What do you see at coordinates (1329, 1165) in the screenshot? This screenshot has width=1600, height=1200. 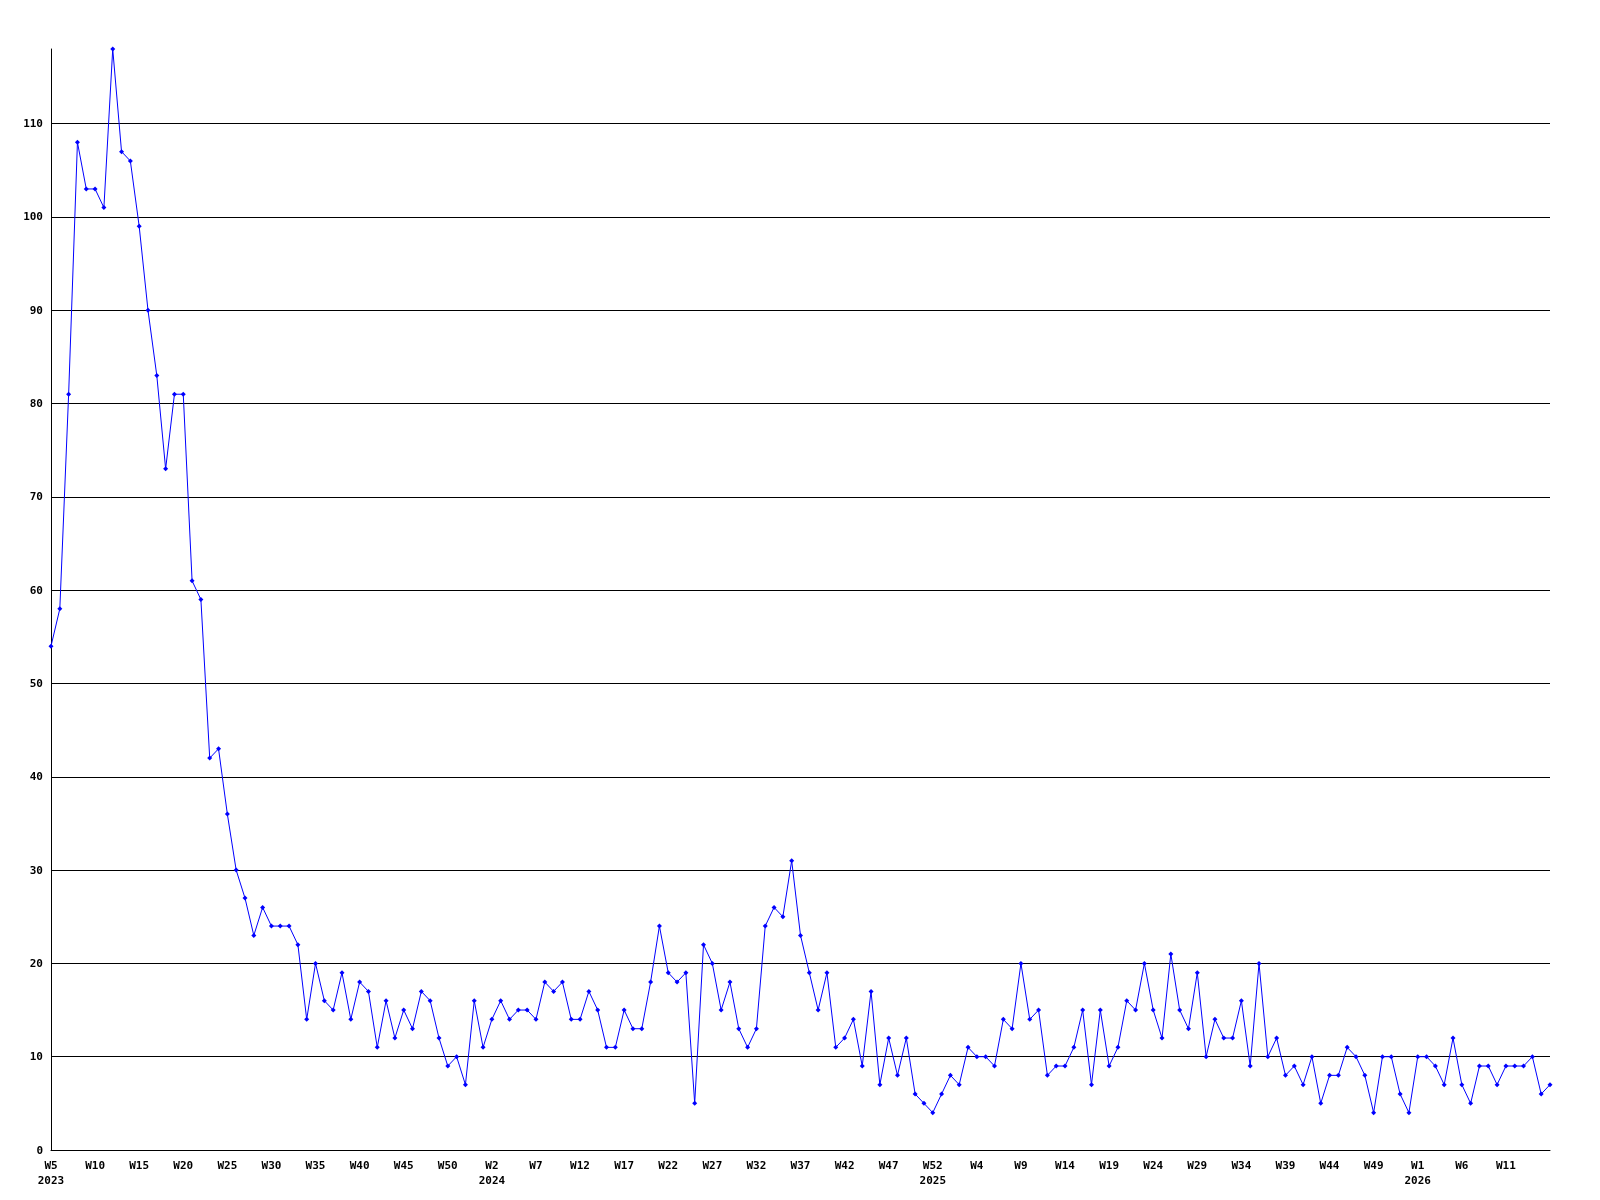 I see `x-tick-label: W44` at bounding box center [1329, 1165].